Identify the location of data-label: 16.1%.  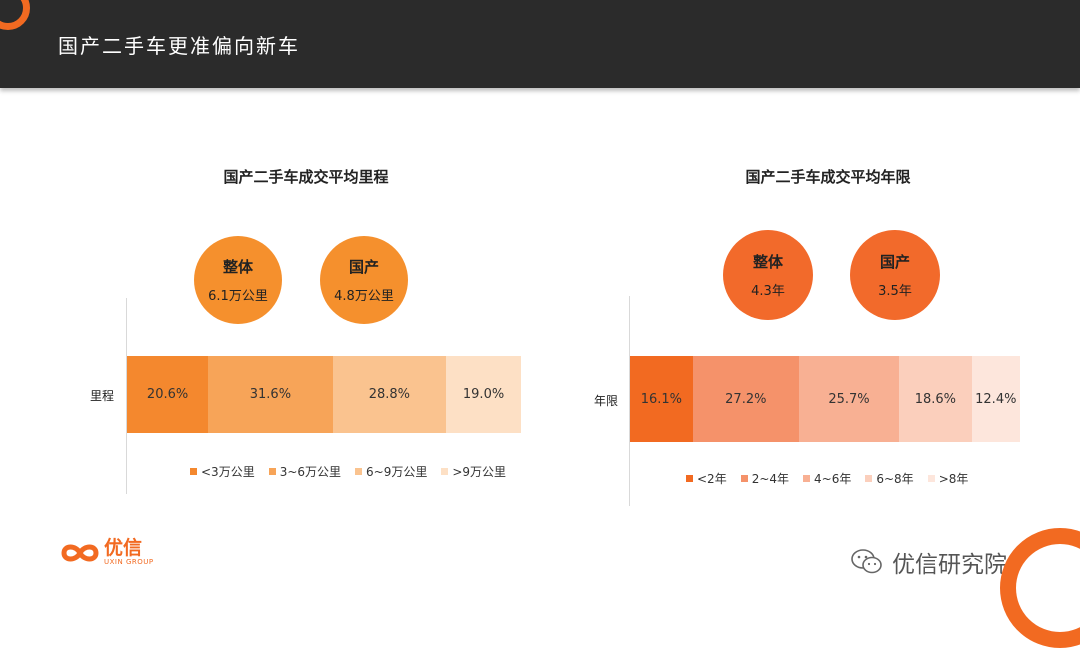
(661, 399).